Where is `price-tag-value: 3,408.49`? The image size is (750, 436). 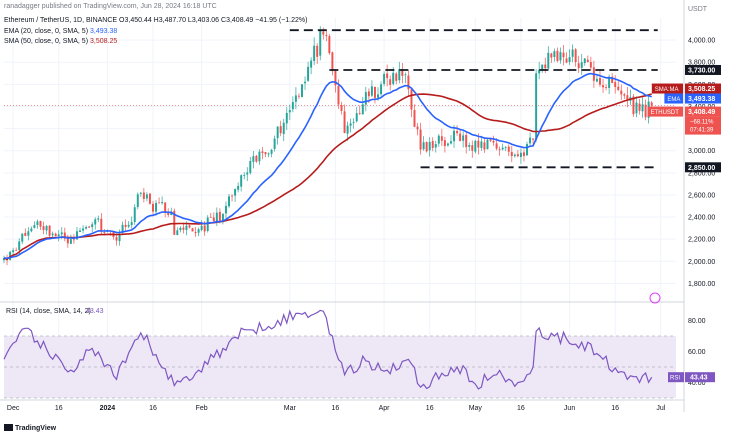 price-tag-value: 3,408.49 is located at coordinates (701, 112).